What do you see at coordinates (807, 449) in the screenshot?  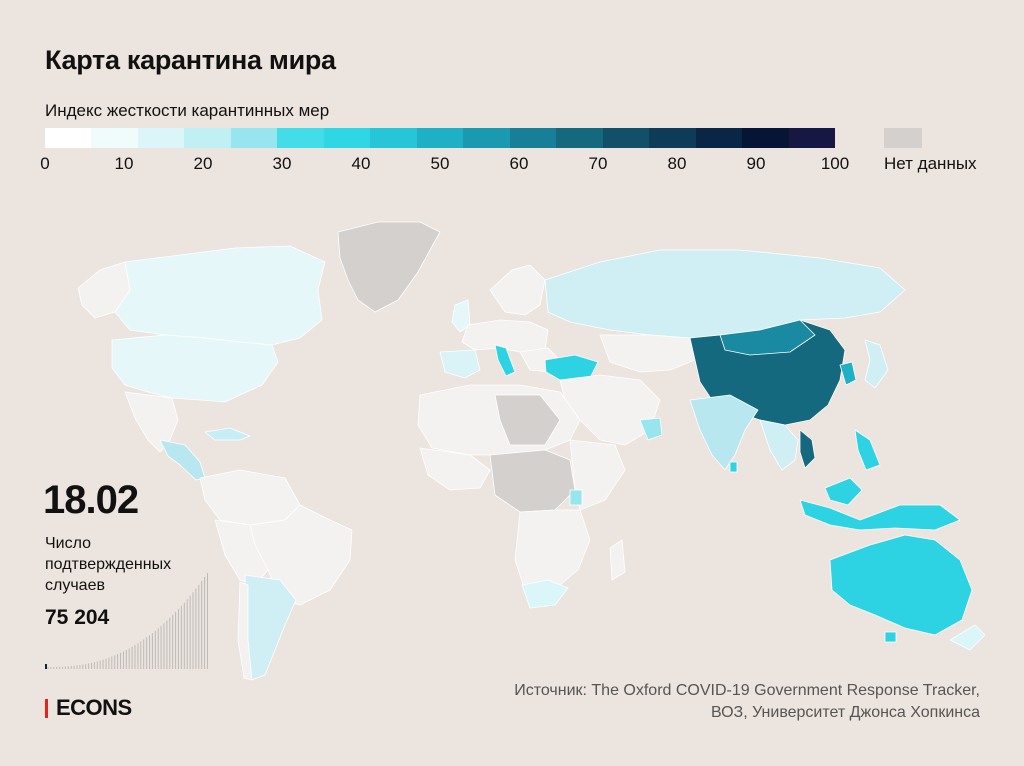 I see `vietnam` at bounding box center [807, 449].